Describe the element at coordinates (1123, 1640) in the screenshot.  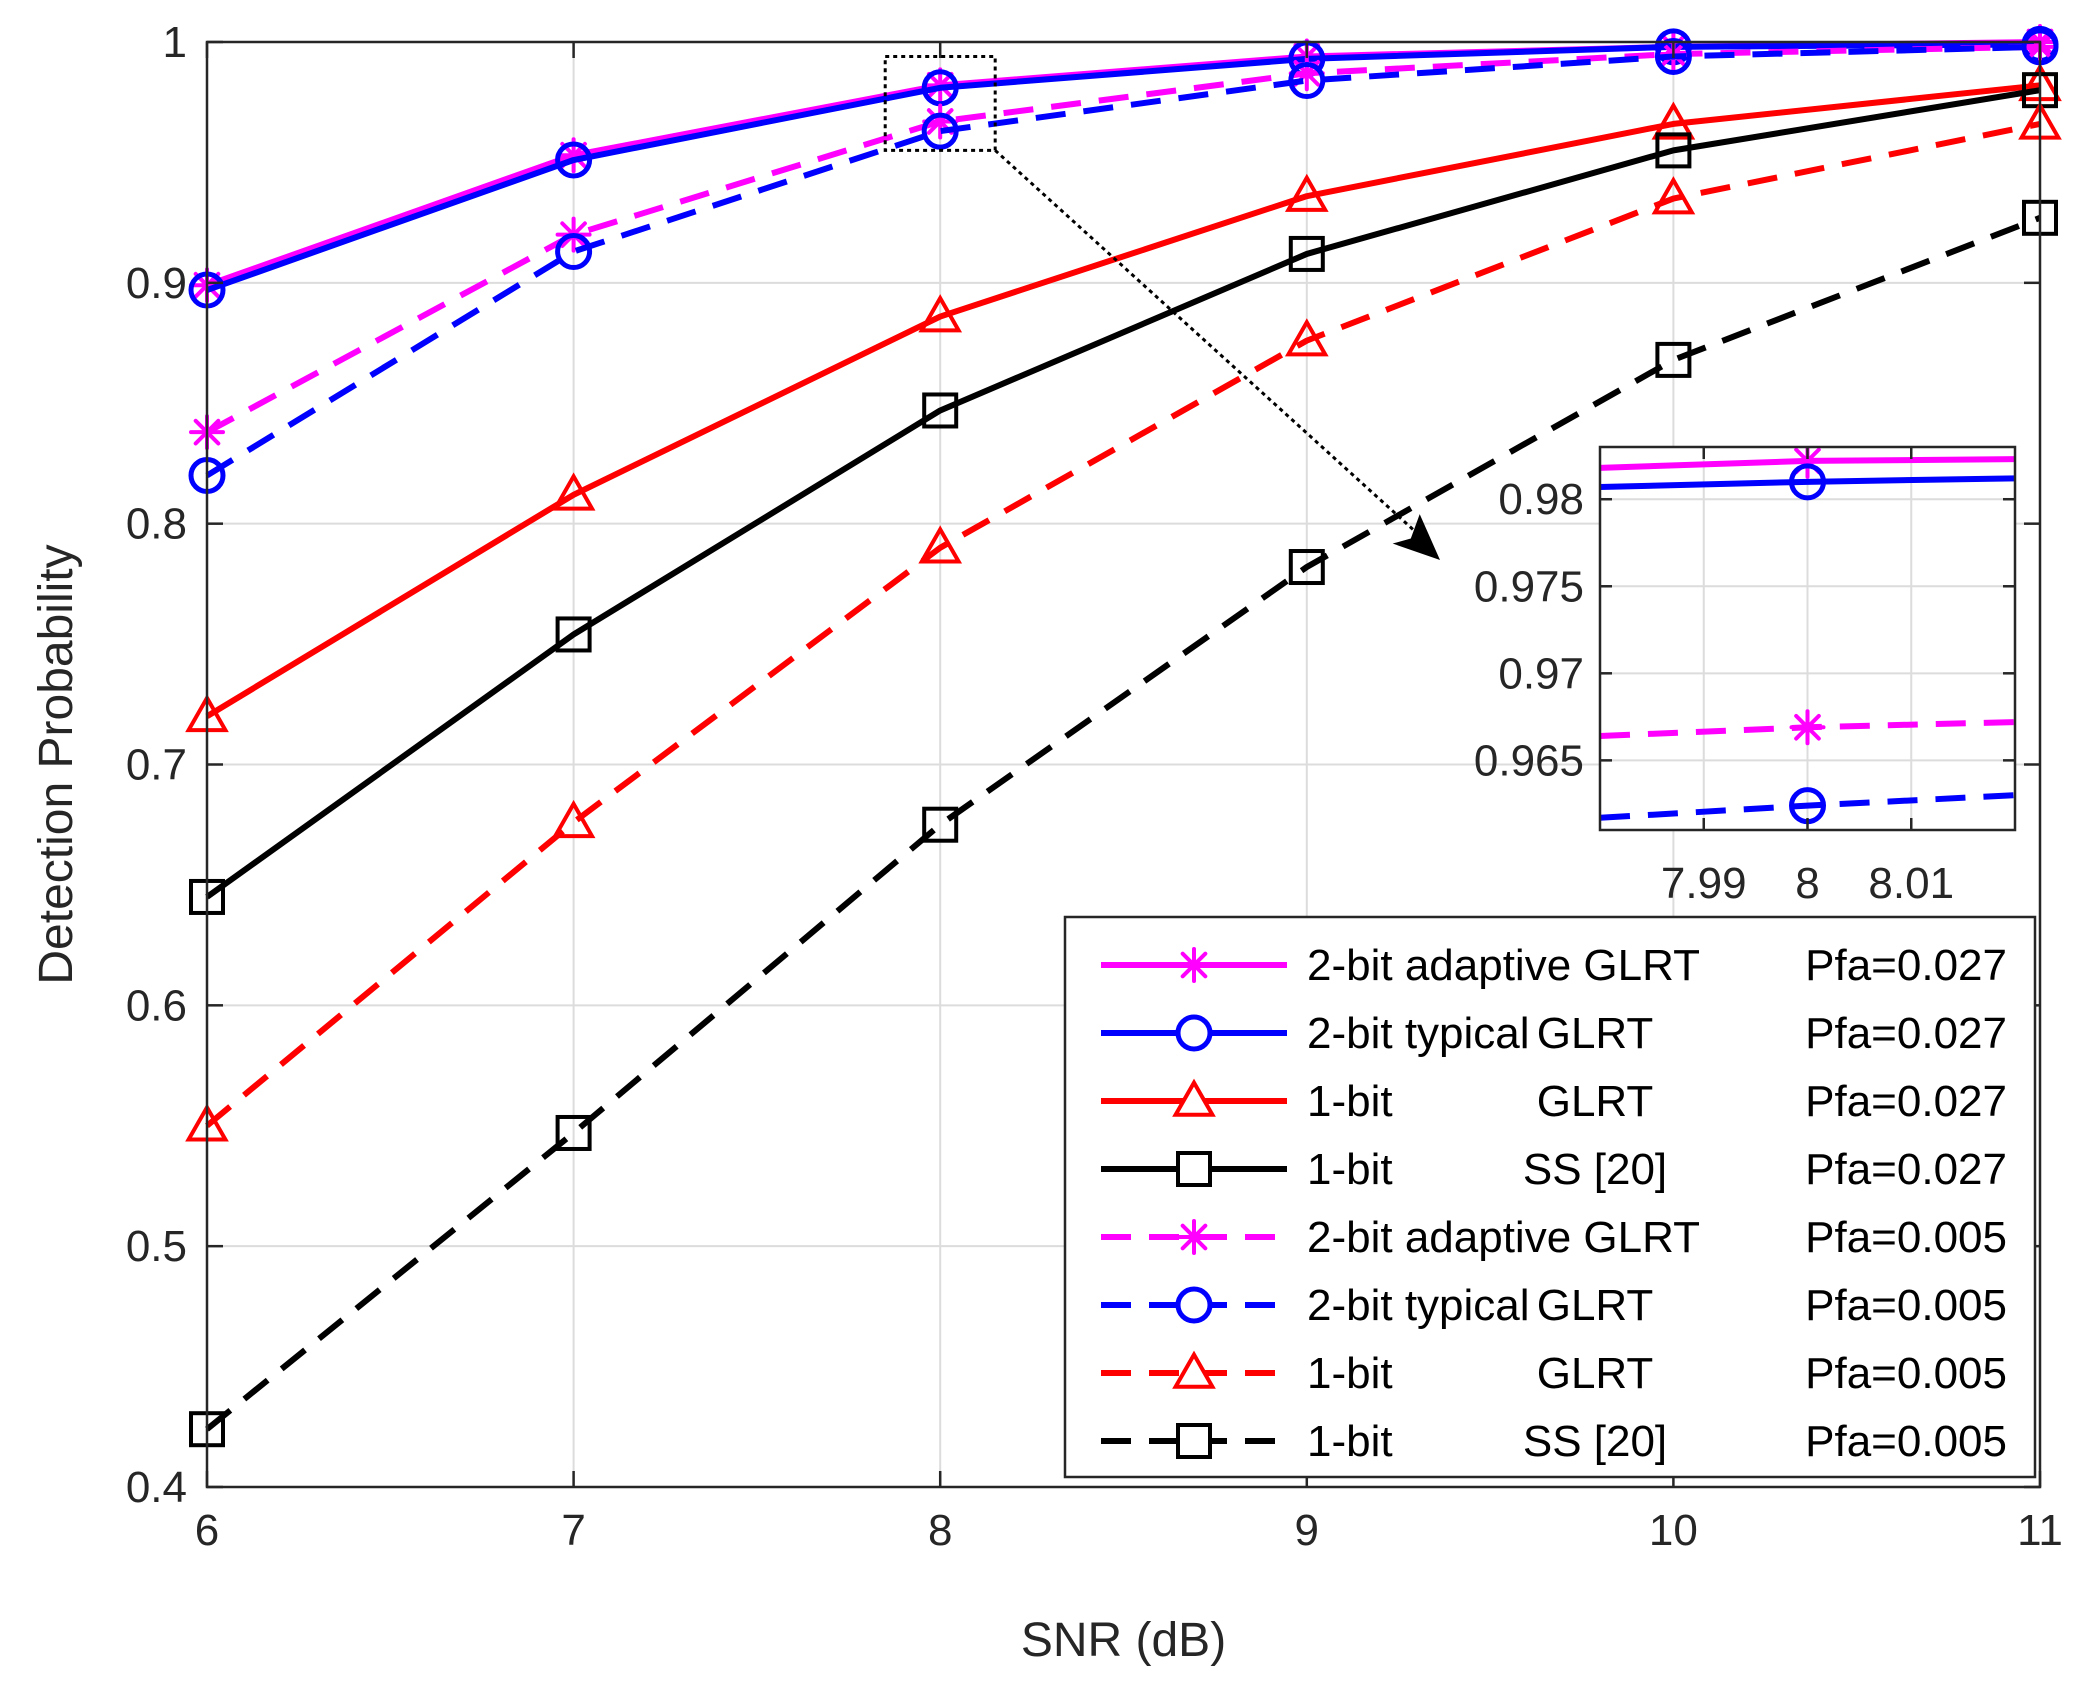
I see `x-axis-label: SNR (dB)` at that location.